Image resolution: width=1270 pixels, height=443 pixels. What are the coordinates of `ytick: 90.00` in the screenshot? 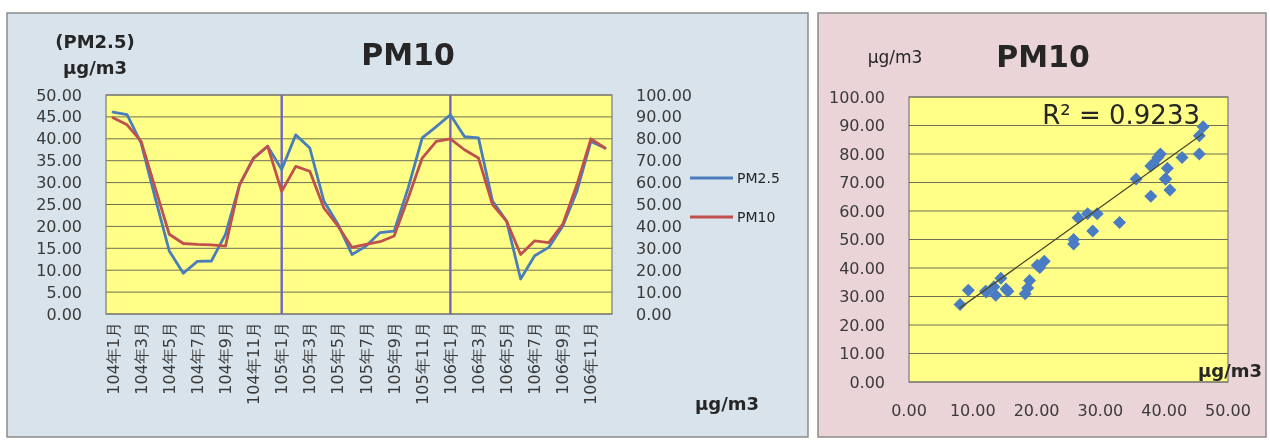 It's located at (862, 125).